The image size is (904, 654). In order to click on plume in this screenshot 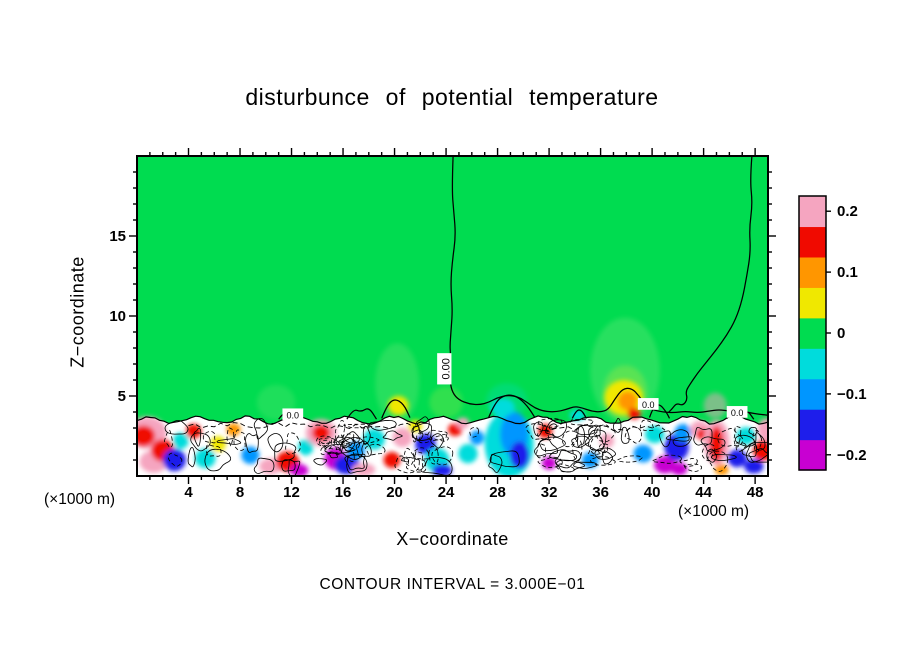, I will do `click(715, 405)`.